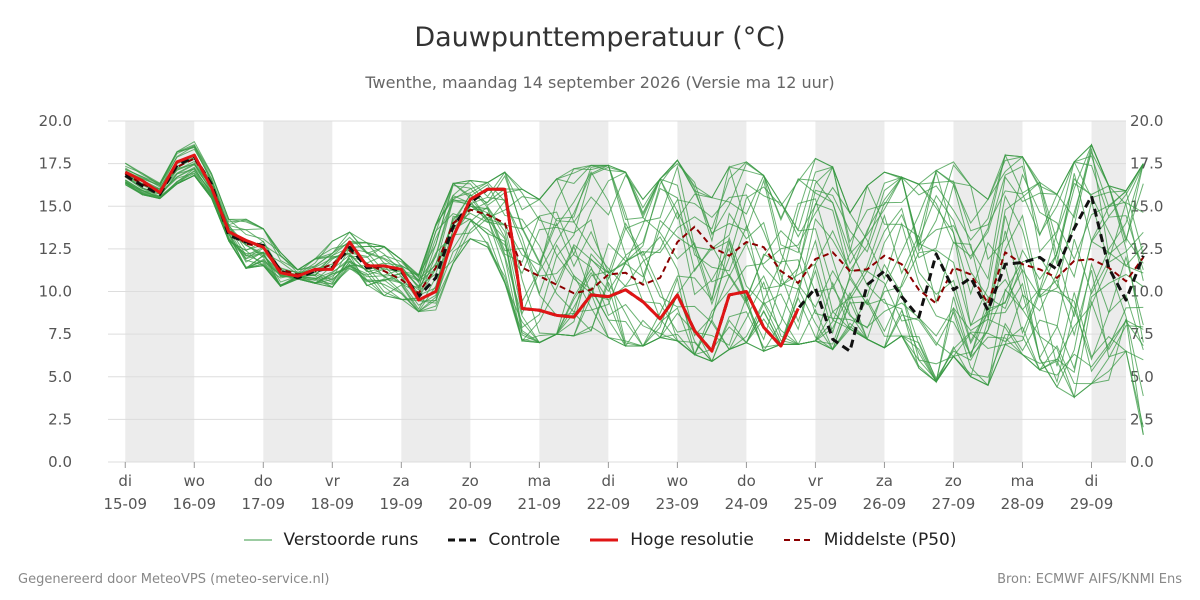  Describe the element at coordinates (540, 504) in the screenshot. I see `x-tick-date: 21-09` at that location.